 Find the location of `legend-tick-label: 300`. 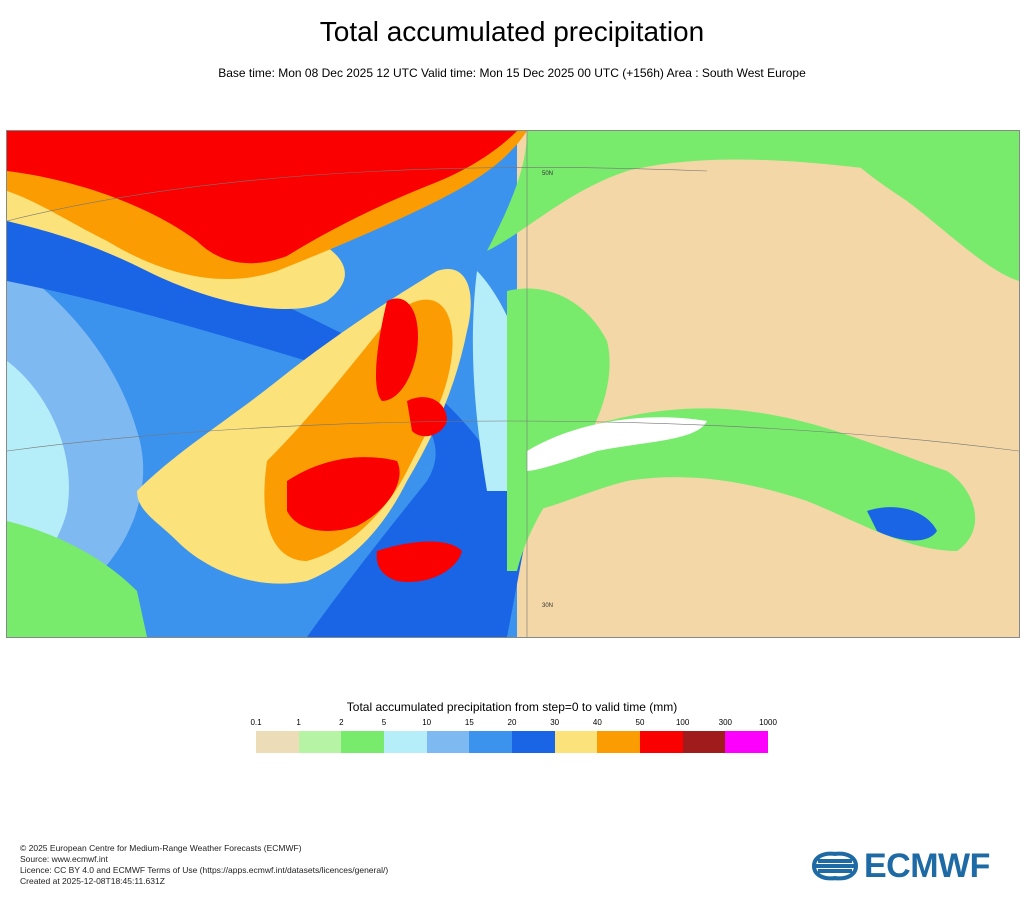

legend-tick-label: 300 is located at coordinates (725, 722).